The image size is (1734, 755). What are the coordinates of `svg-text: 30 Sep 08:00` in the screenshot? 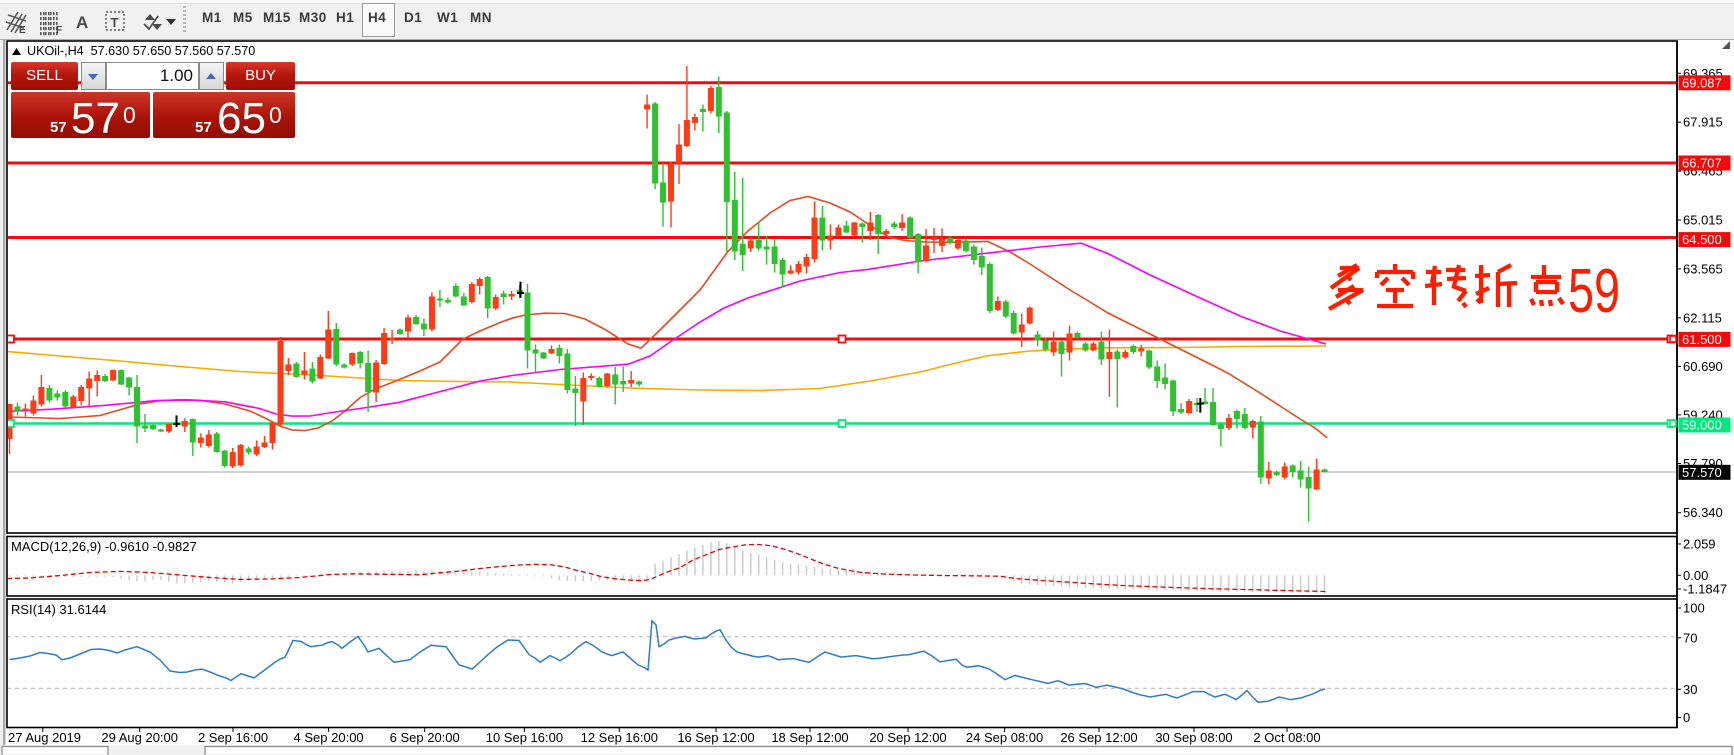 It's located at (1193, 737).